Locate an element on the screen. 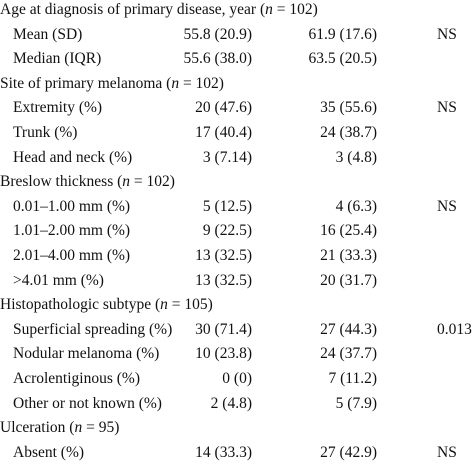 The image size is (474, 474). section-text: Ulceration ( is located at coordinates (37, 428).